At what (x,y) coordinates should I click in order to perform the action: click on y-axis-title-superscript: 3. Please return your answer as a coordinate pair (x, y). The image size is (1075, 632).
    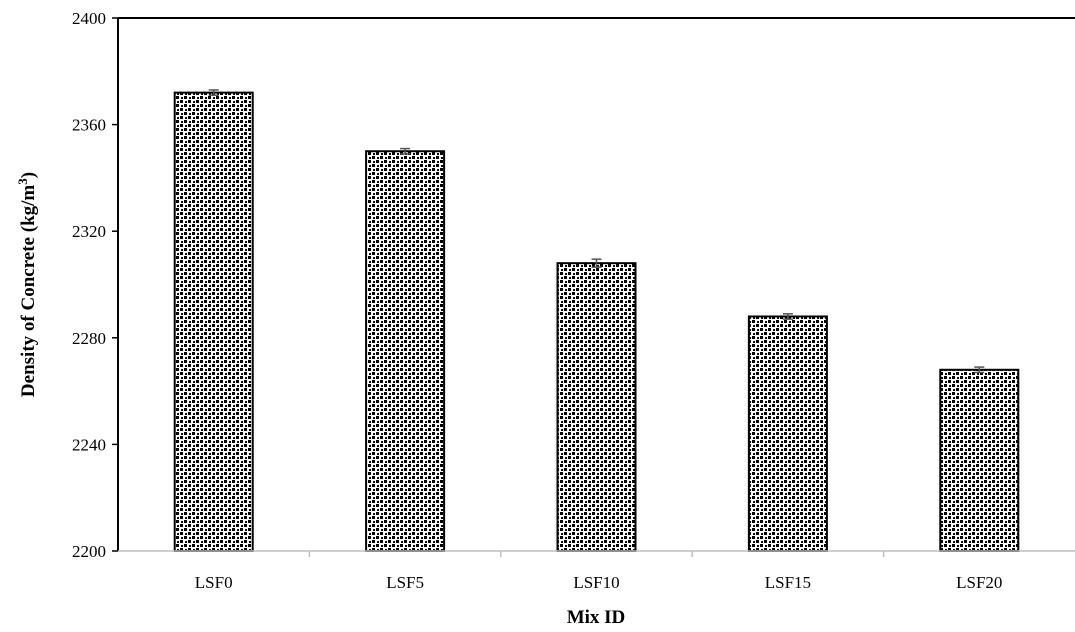
    Looking at the image, I should click on (22, 181).